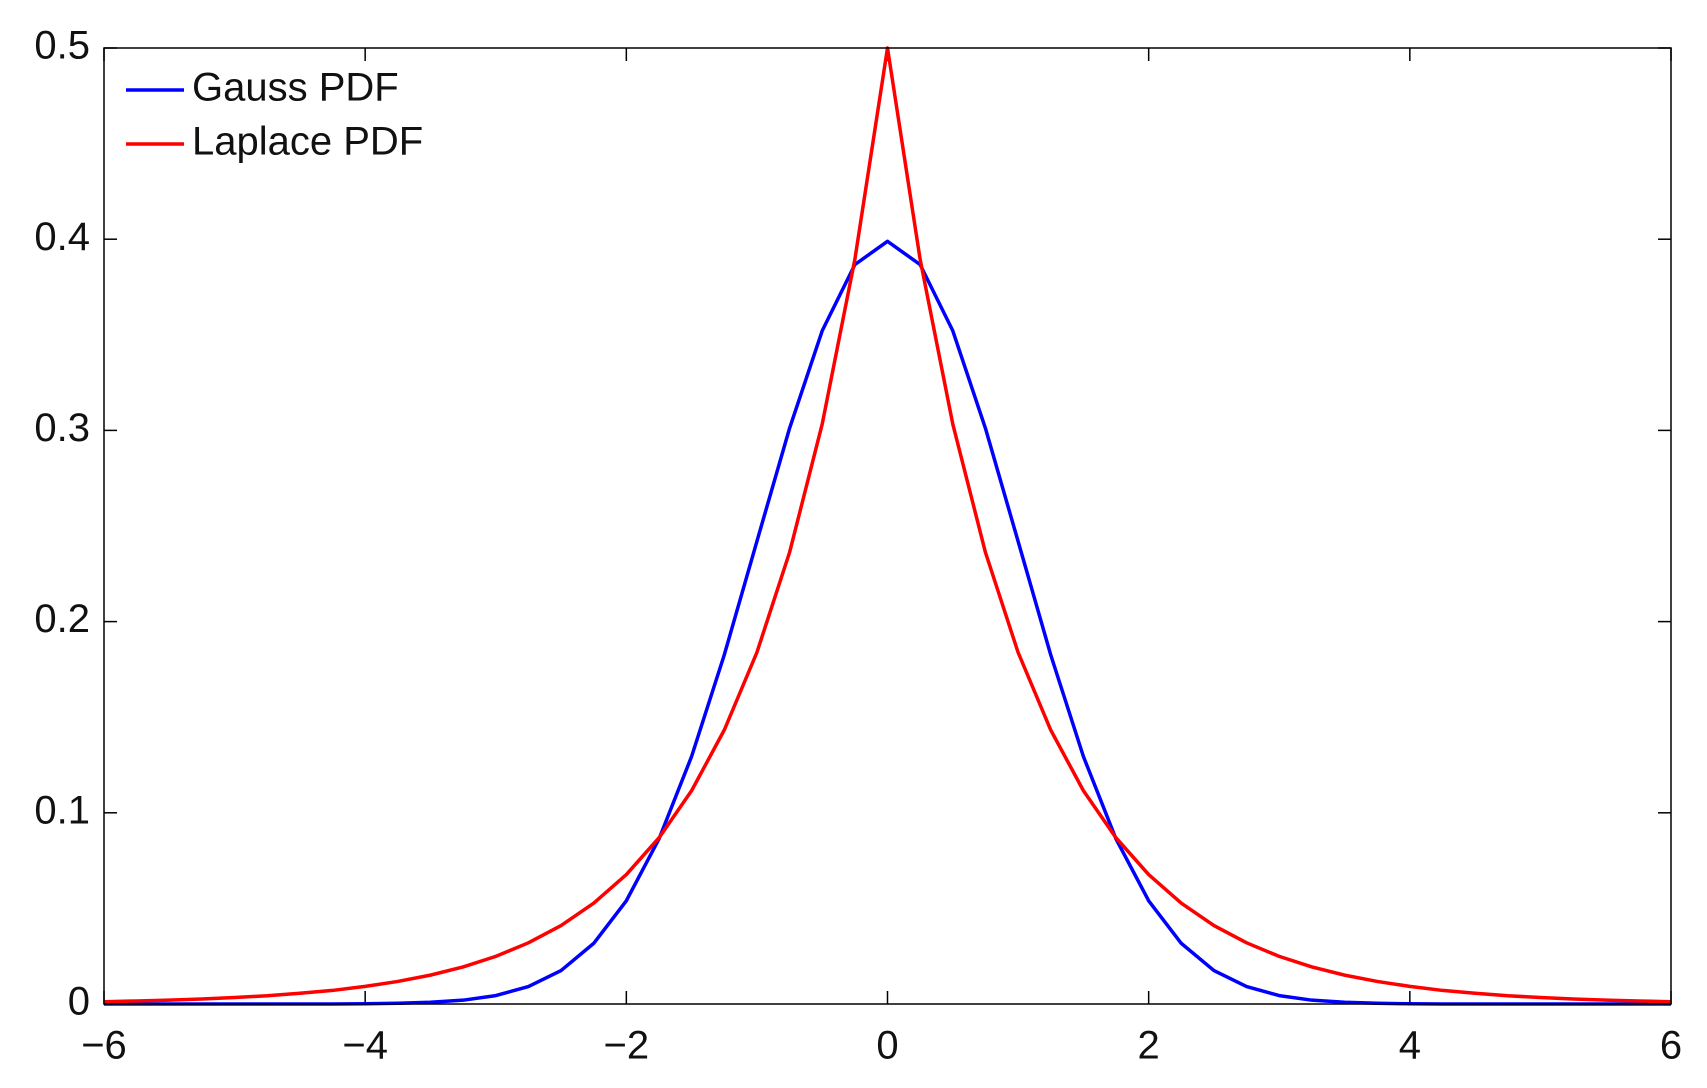  What do you see at coordinates (1410, 1046) in the screenshot?
I see `x-tick-label: 4` at bounding box center [1410, 1046].